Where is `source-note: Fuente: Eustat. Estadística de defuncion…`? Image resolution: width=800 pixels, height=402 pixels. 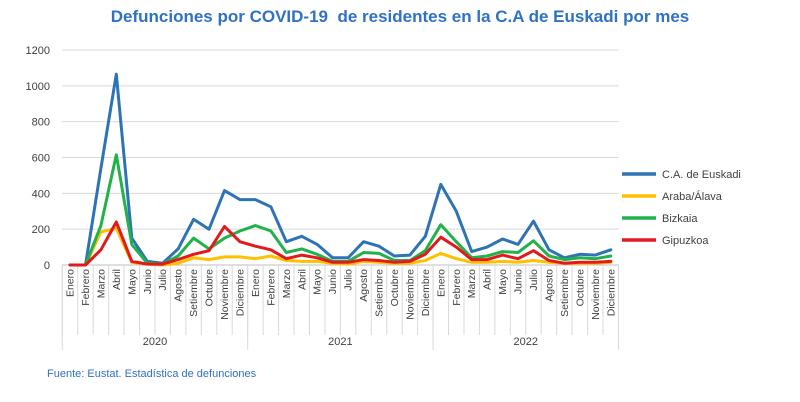
source-note: Fuente: Eustat. Estadística de defuncion… is located at coordinates (152, 374).